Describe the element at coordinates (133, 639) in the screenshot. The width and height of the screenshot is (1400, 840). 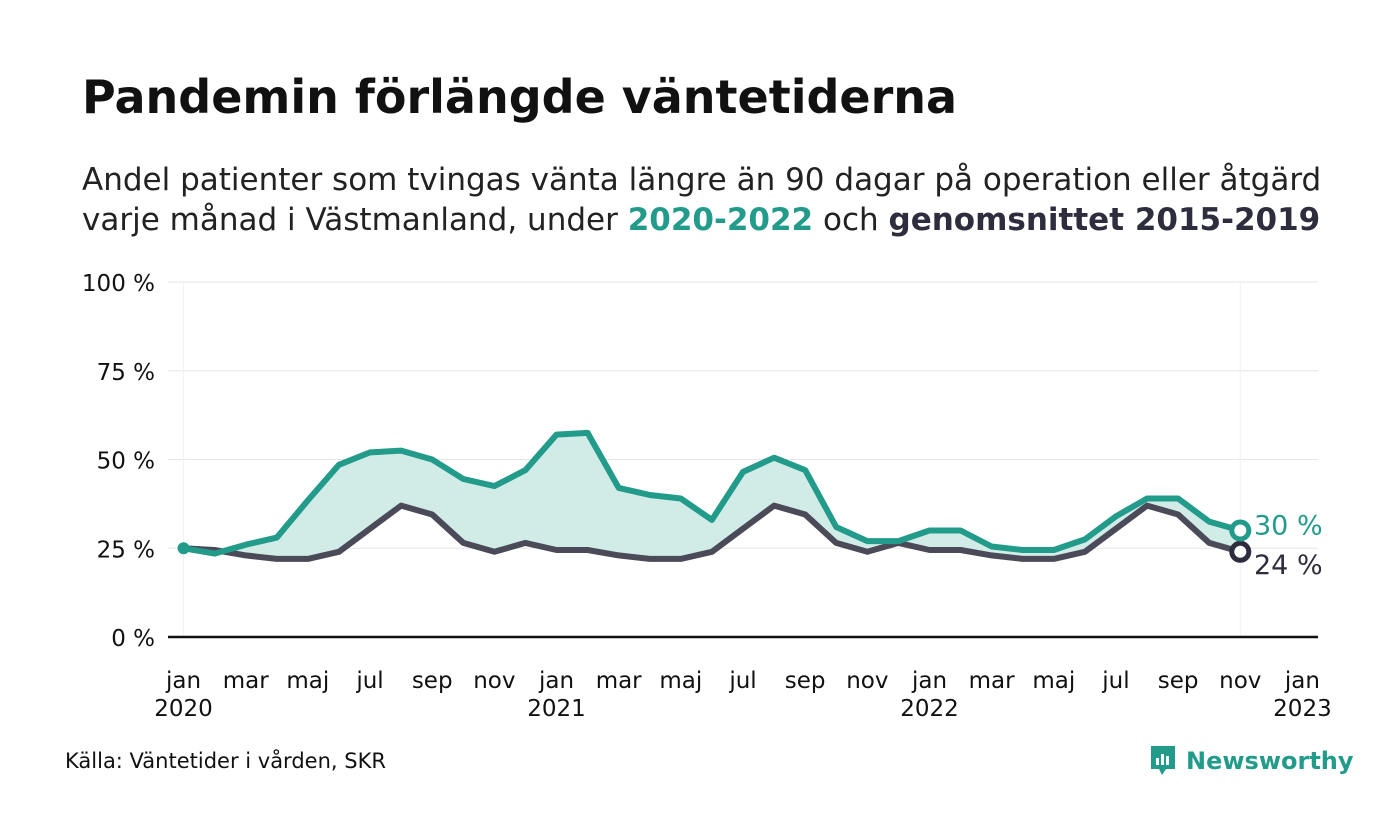
I see `y-tick-label: 0 %` at that location.